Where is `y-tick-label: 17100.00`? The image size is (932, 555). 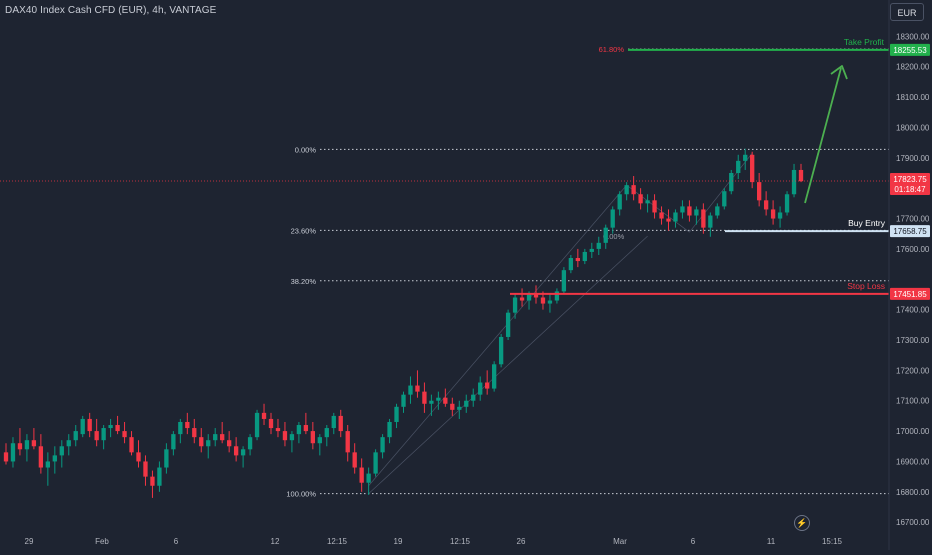
y-tick-label: 17100.00 is located at coordinates (913, 401).